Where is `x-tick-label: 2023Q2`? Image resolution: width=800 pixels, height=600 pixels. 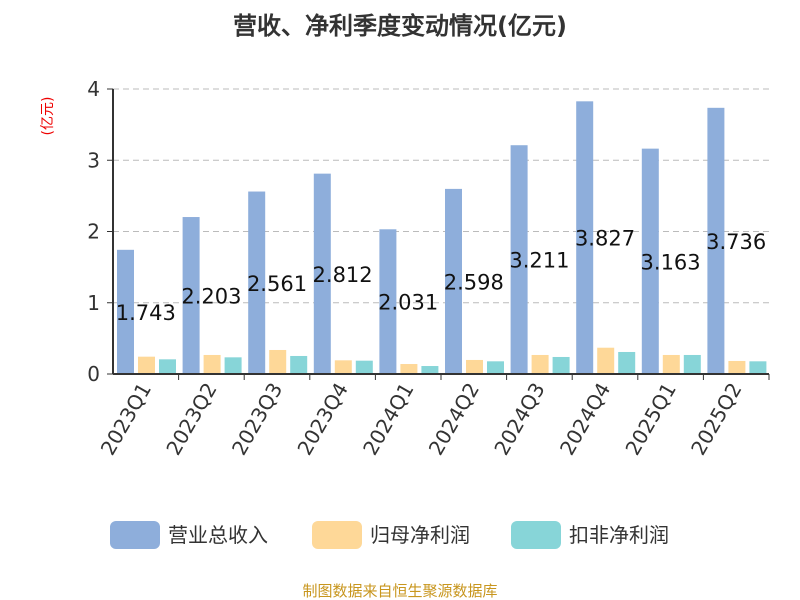 x-tick-label: 2023Q2 is located at coordinates (191, 419).